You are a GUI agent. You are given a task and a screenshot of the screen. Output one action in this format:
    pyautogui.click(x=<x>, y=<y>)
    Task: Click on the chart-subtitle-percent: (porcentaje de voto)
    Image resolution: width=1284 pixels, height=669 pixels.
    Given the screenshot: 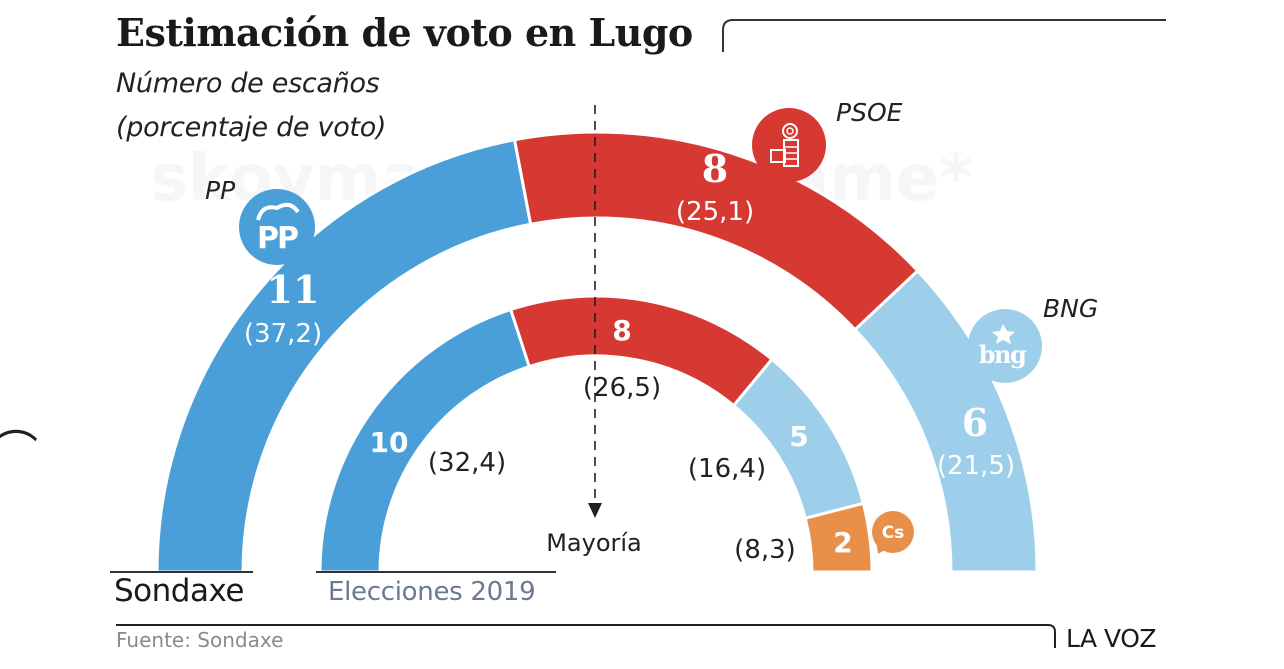 What is the action you would take?
    pyautogui.click(x=251, y=127)
    